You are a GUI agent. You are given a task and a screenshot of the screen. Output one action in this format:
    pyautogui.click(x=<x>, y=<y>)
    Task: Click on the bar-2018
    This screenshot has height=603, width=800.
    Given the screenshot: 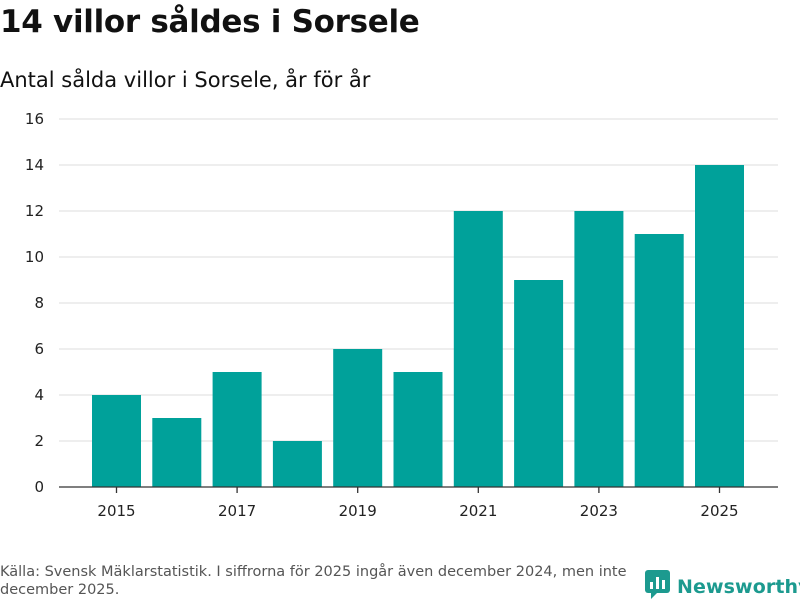 What is the action you would take?
    pyautogui.click(x=297, y=464)
    